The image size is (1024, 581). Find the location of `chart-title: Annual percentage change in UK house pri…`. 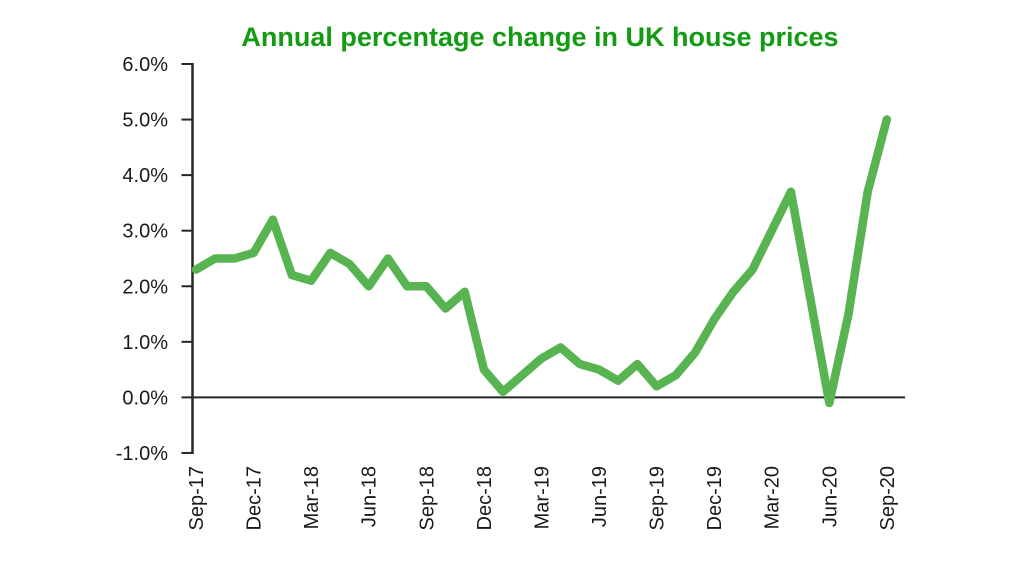

chart-title: Annual percentage change in UK house pri… is located at coordinates (540, 37).